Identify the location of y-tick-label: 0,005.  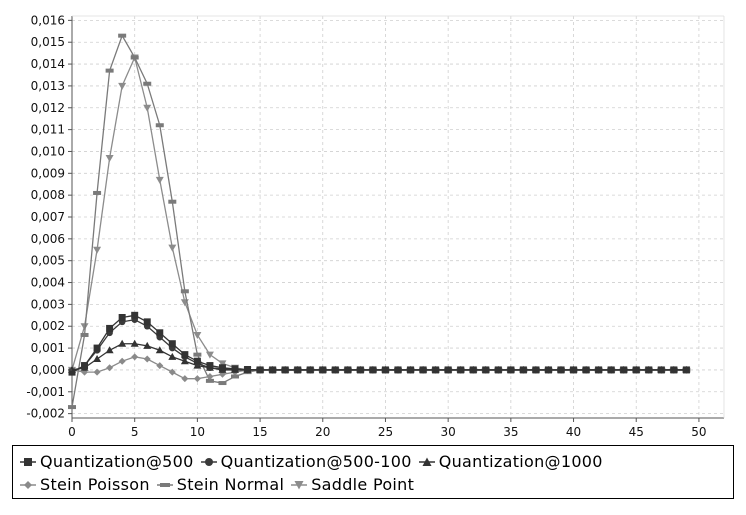
(48, 261).